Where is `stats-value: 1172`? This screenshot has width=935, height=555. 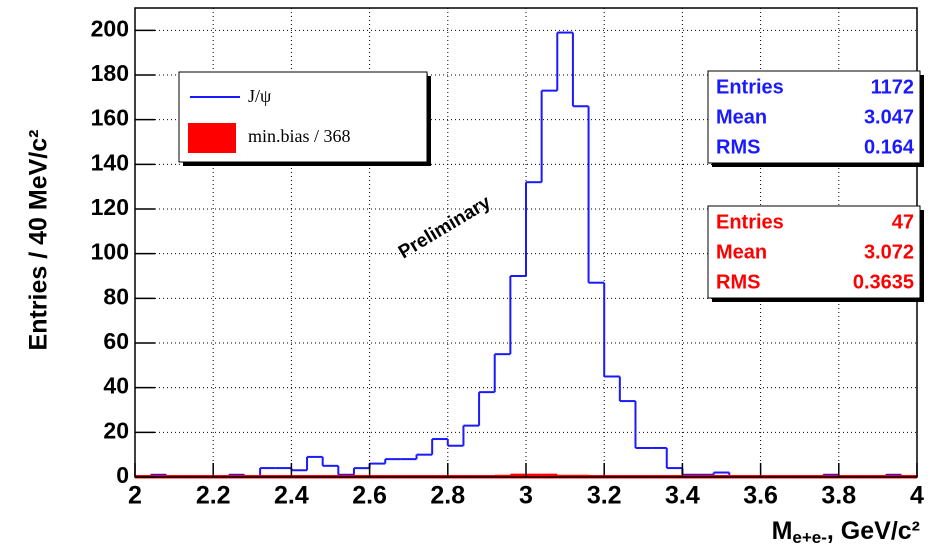
stats-value: 1172 is located at coordinates (892, 87).